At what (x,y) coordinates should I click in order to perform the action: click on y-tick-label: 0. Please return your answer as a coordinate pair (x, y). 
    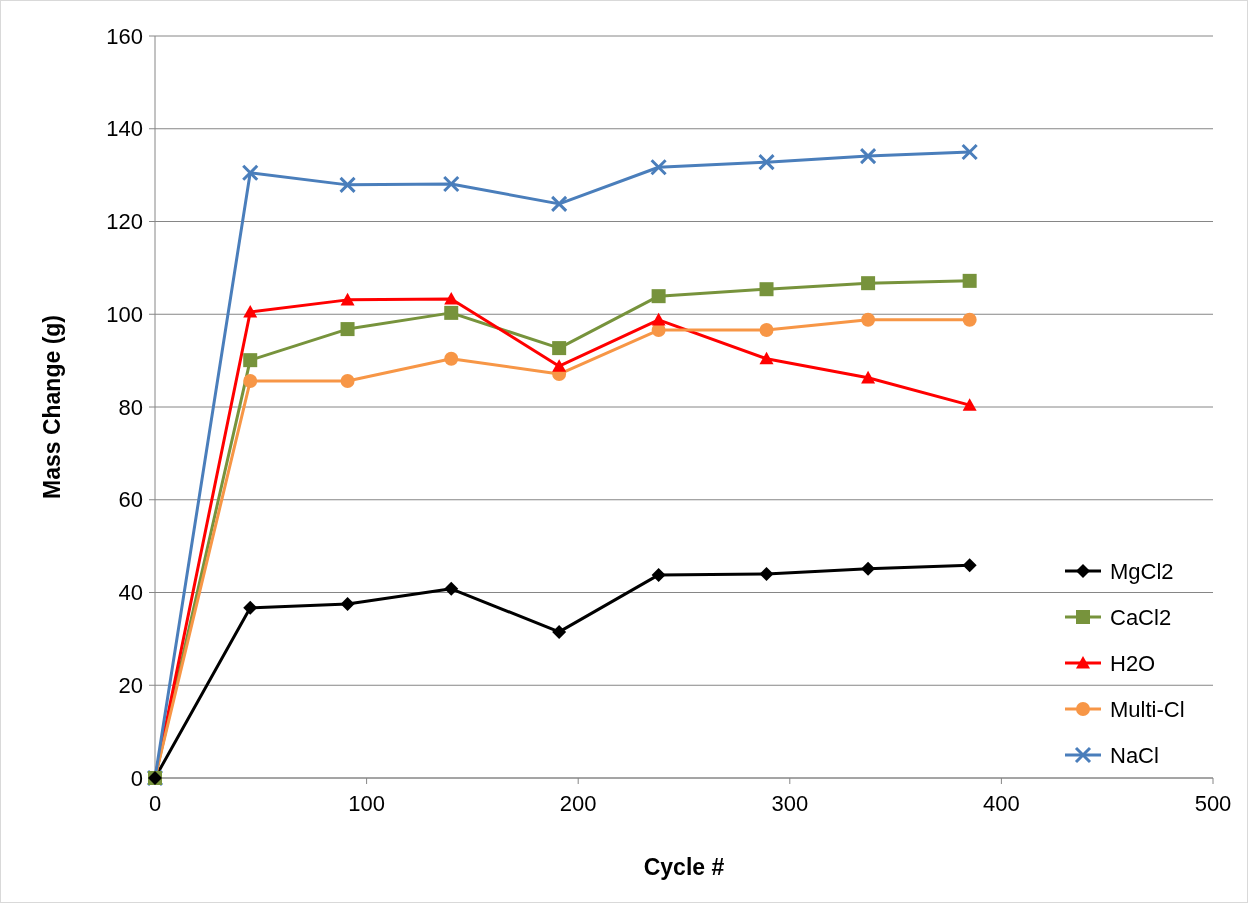
    Looking at the image, I should click on (136, 778).